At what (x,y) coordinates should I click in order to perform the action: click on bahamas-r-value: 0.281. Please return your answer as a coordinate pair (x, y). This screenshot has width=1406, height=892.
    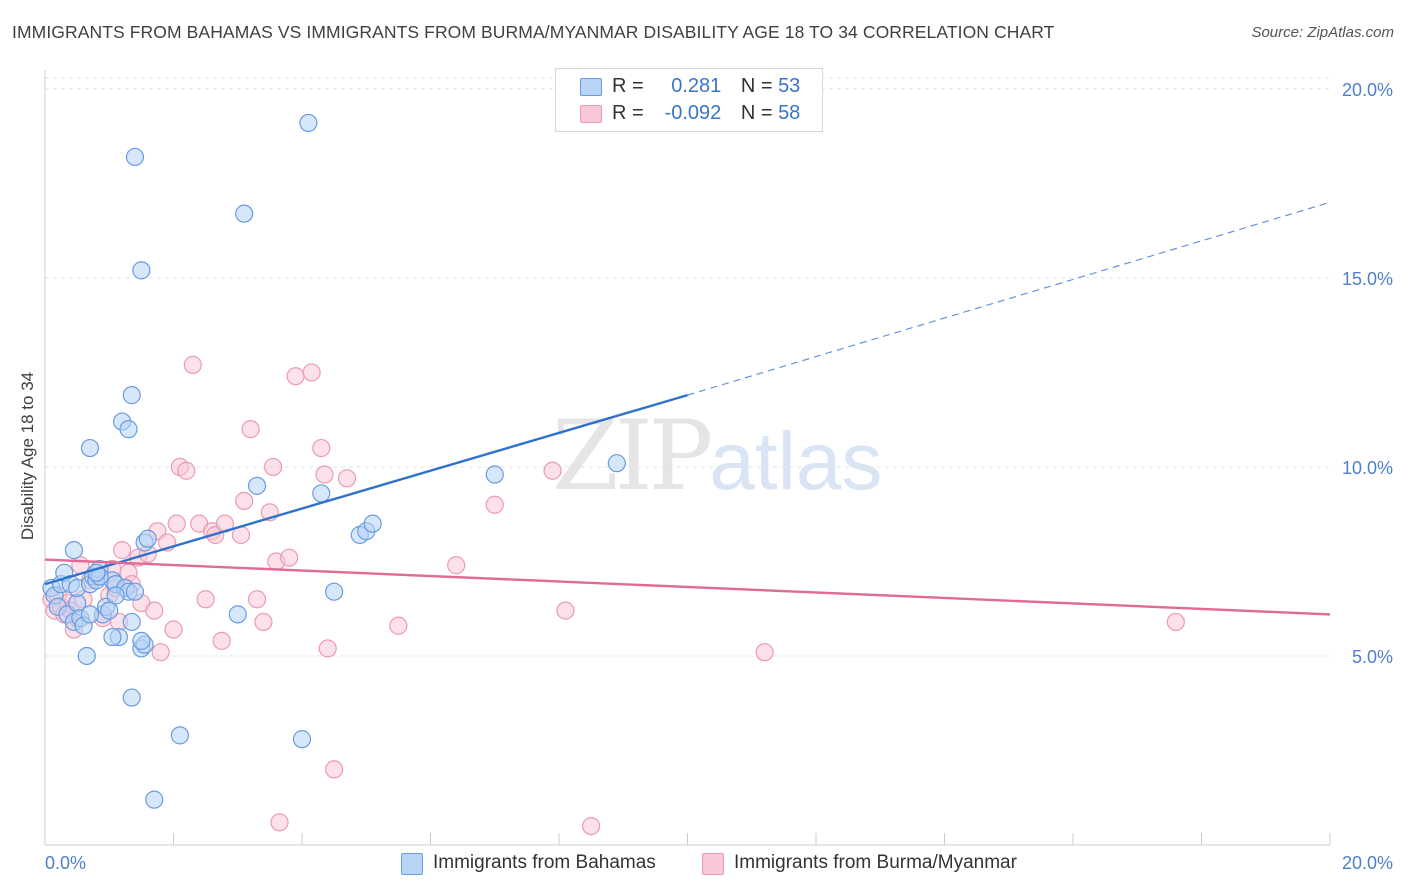
    Looking at the image, I should click on (696, 86).